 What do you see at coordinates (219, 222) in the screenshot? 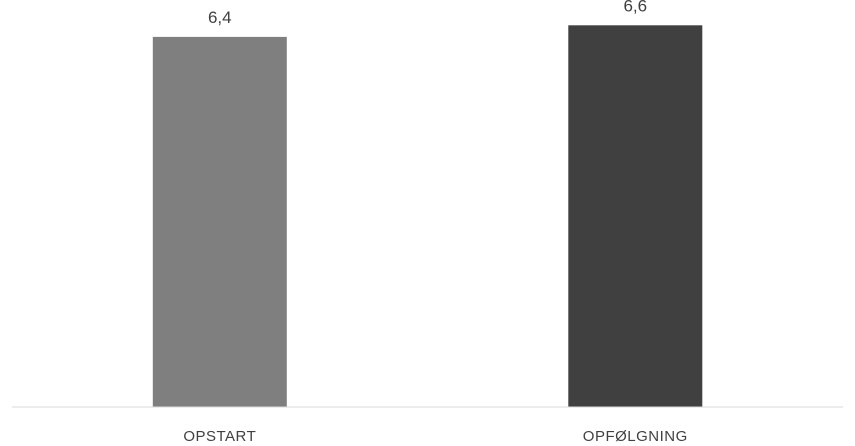
I see `bar-opstart` at bounding box center [219, 222].